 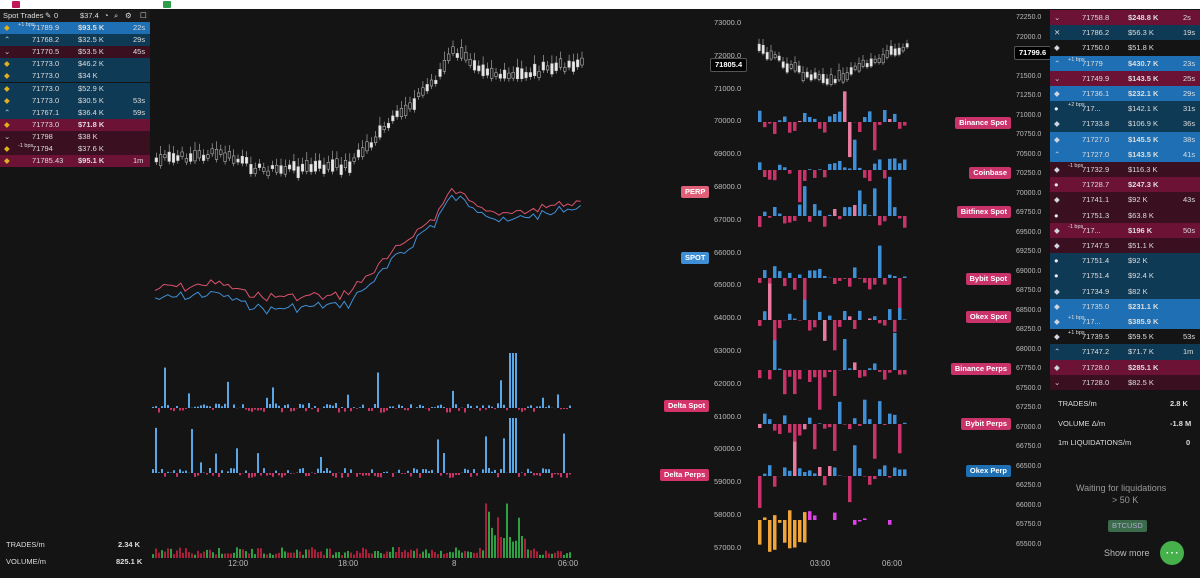 I want to click on trade-row: ● 71751.4 $92 K, so click(x=1125, y=261).